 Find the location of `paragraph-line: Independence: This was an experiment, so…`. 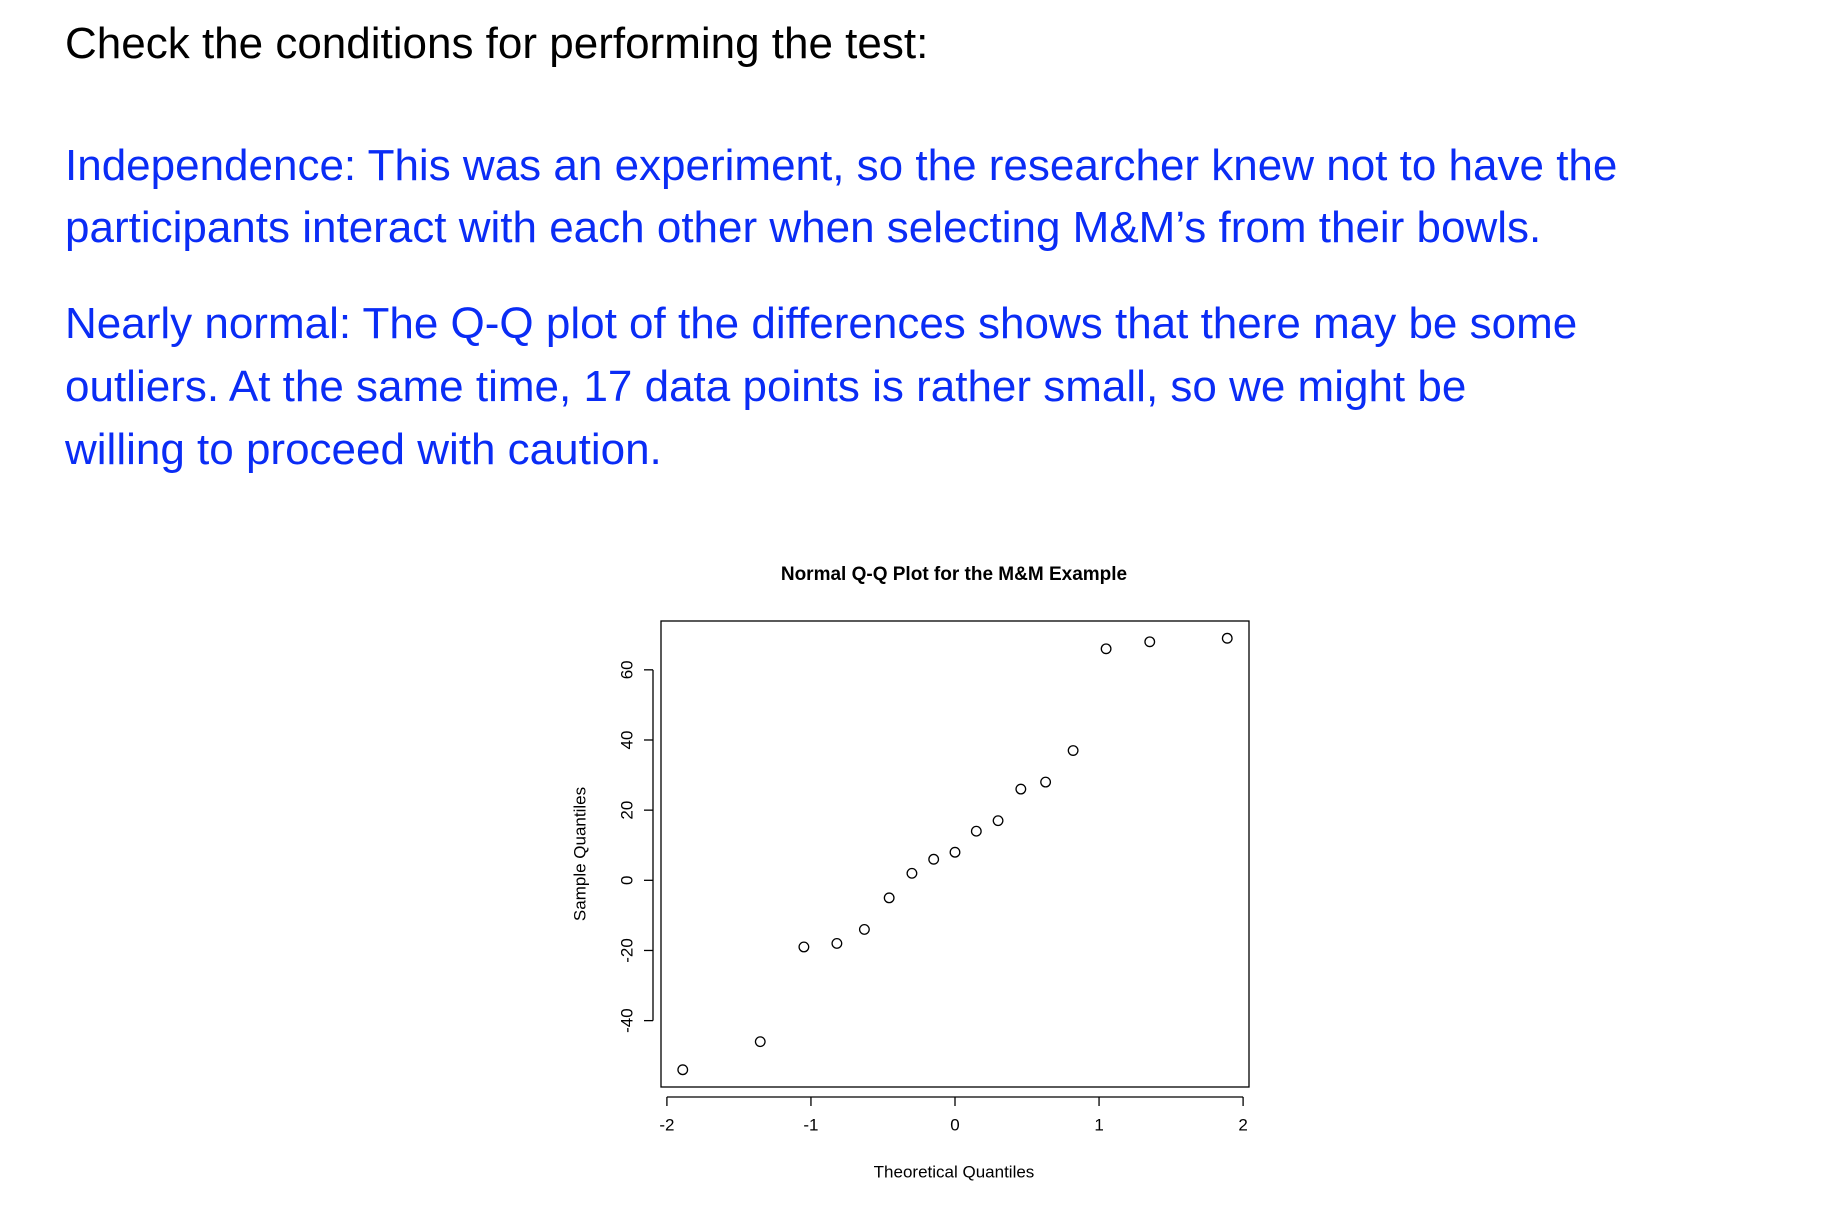

paragraph-line: Independence: This was an experiment, so… is located at coordinates (841, 165).